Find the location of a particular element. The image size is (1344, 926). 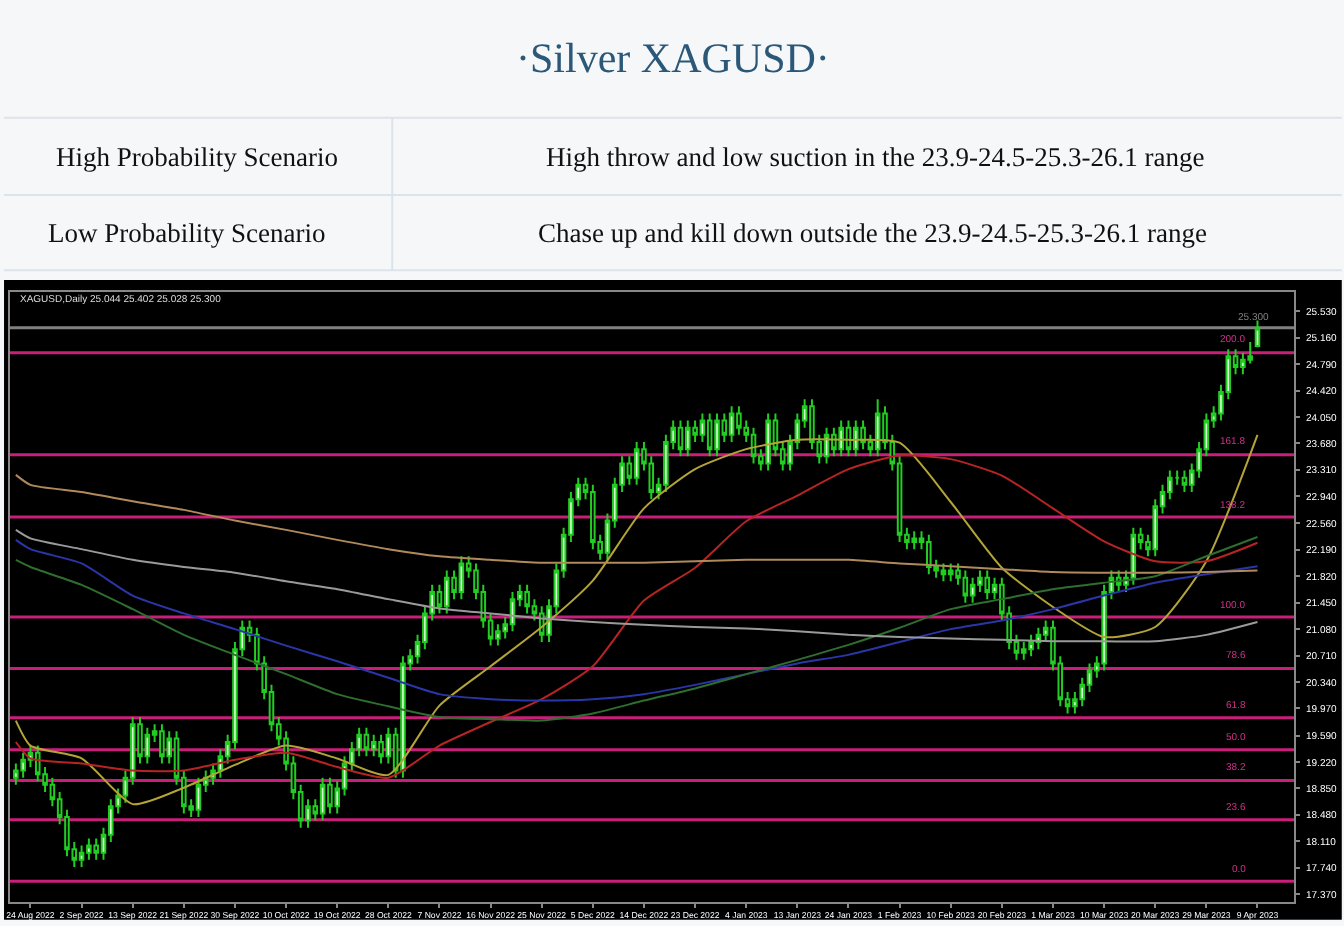

chart-title: ·Silver XAGUSD· is located at coordinates (673, 58).